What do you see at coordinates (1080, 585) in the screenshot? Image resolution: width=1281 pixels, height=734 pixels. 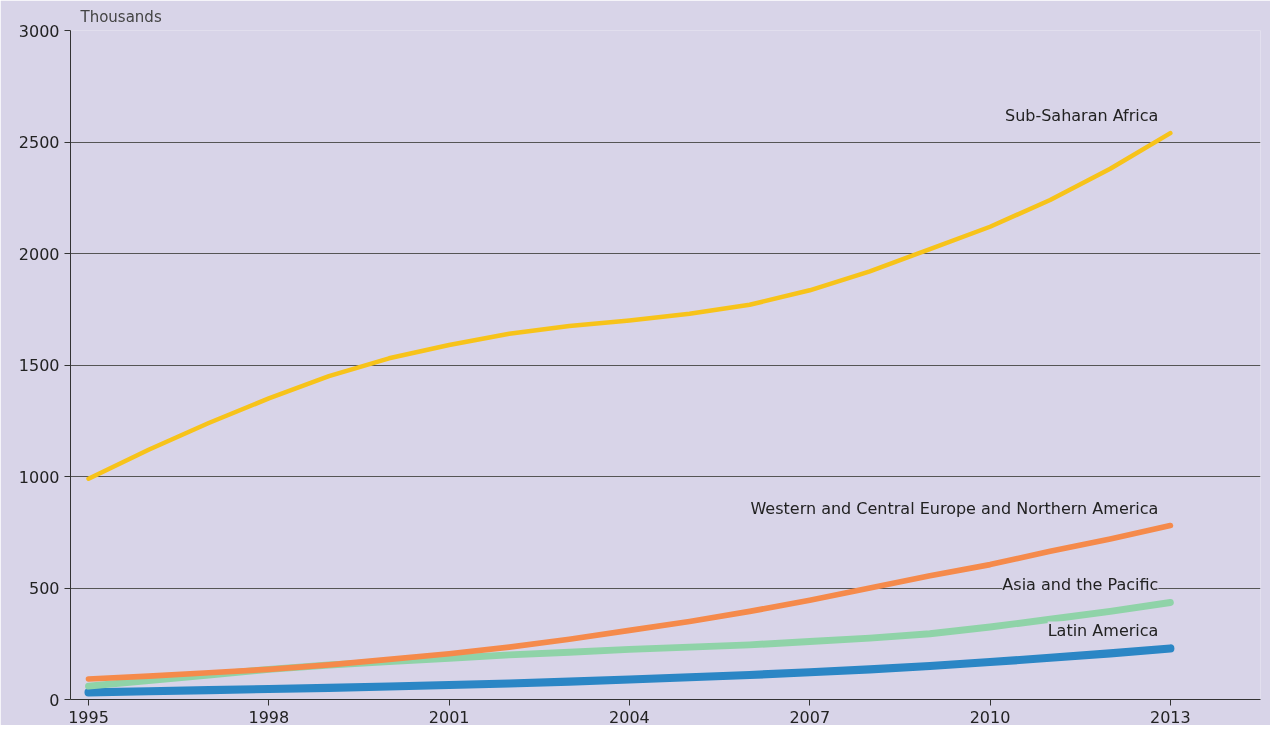 I see `series-label: Asia and the Pacific` at bounding box center [1080, 585].